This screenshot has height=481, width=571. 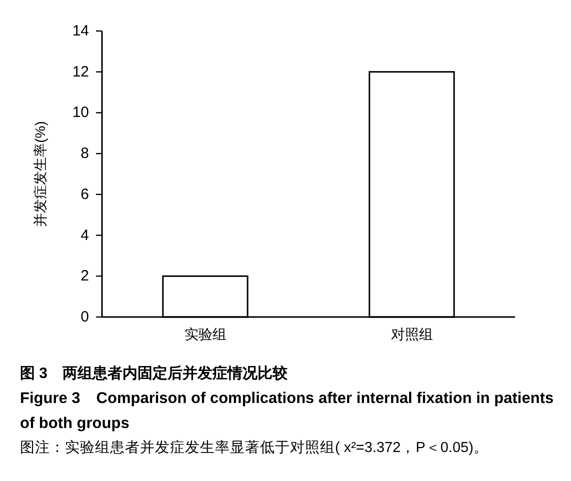 I want to click on y-tick-label: 2, so click(x=84, y=276).